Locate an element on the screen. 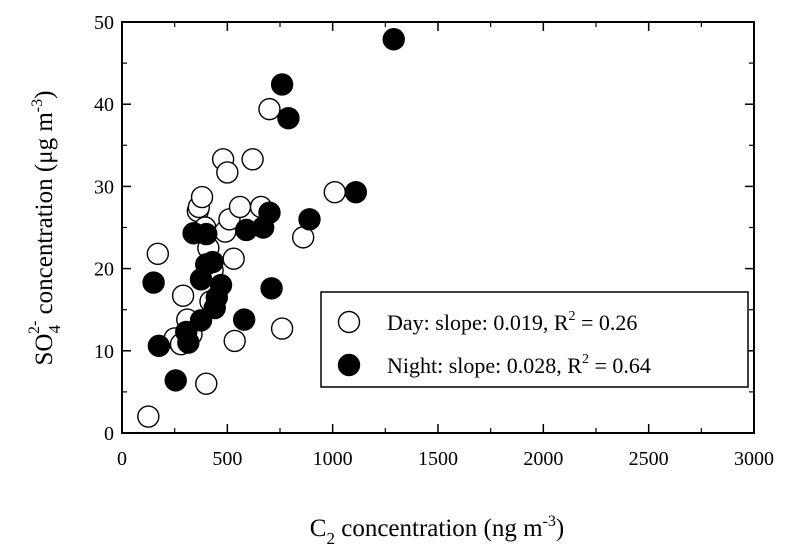 Image resolution: width=787 pixels, height=556 pixels. x-tick-label: 0 is located at coordinates (122, 459).